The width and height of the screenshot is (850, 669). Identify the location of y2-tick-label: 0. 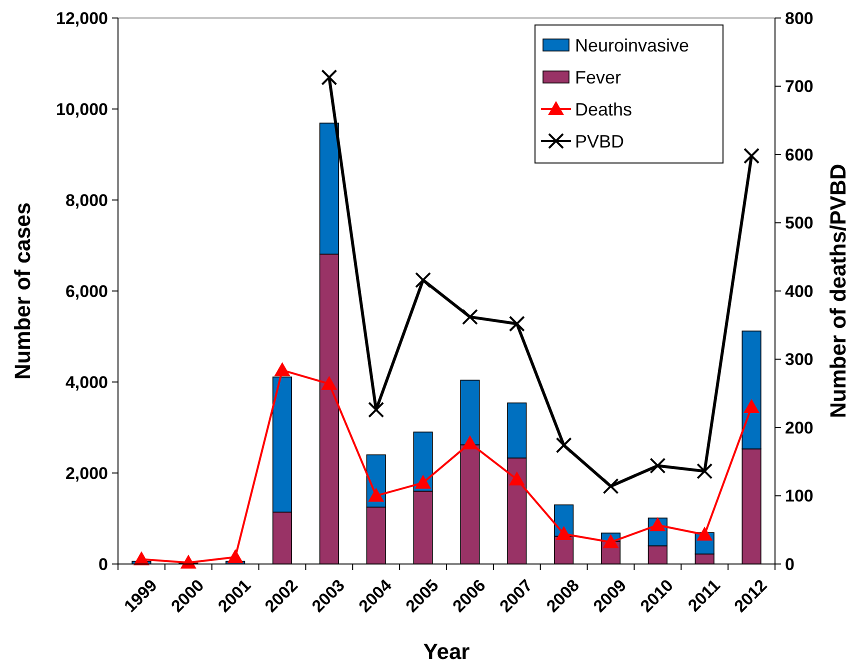
(789, 564).